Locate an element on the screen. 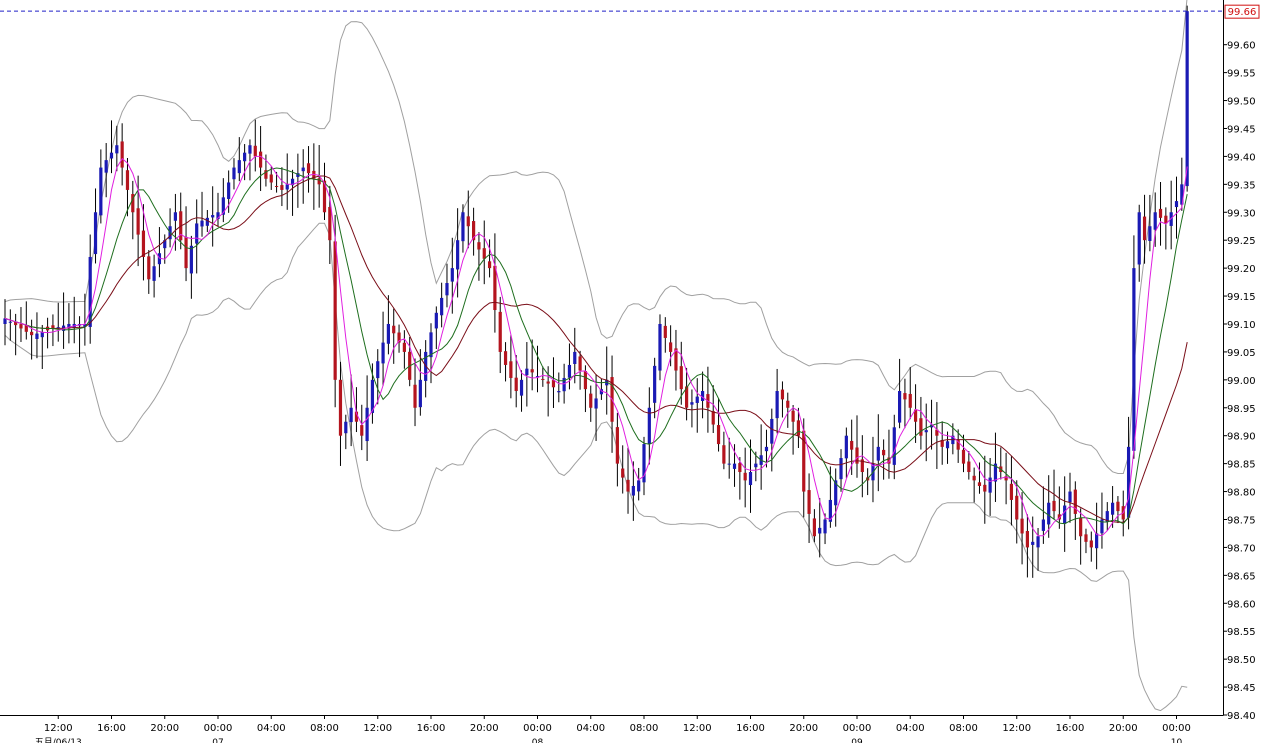 This screenshot has height=747, width=1263. y-tick-label: 98.60 is located at coordinates (1241, 604).